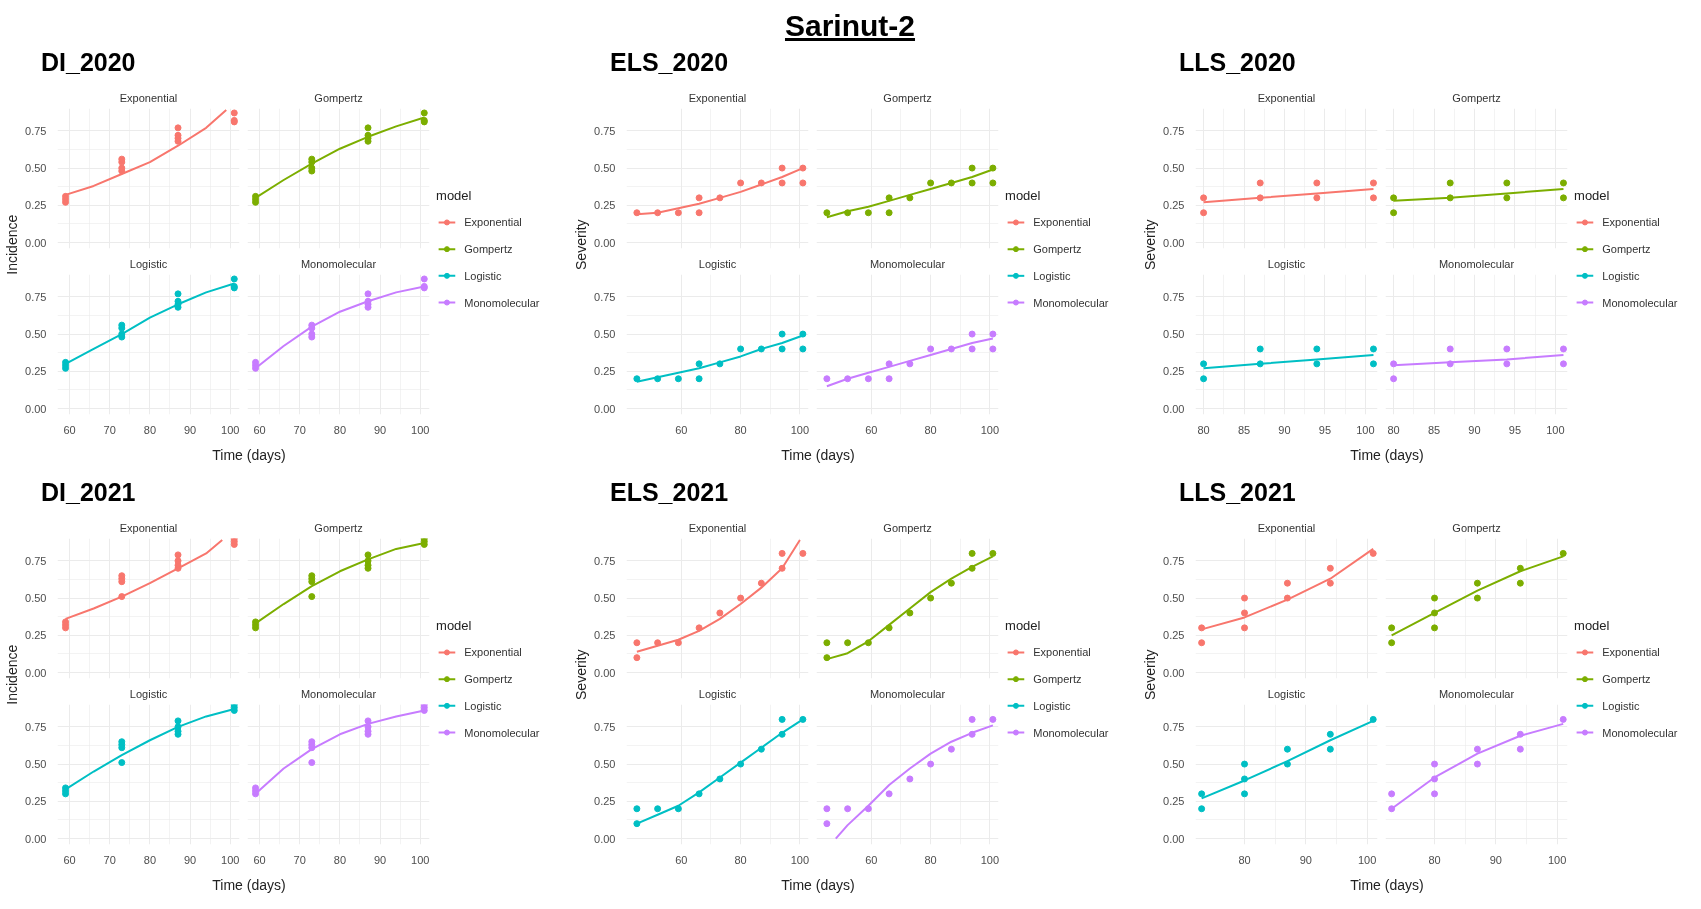 This screenshot has height=909, width=1701. Describe the element at coordinates (1244, 429) in the screenshot. I see `x-tick-label: 85` at that location.